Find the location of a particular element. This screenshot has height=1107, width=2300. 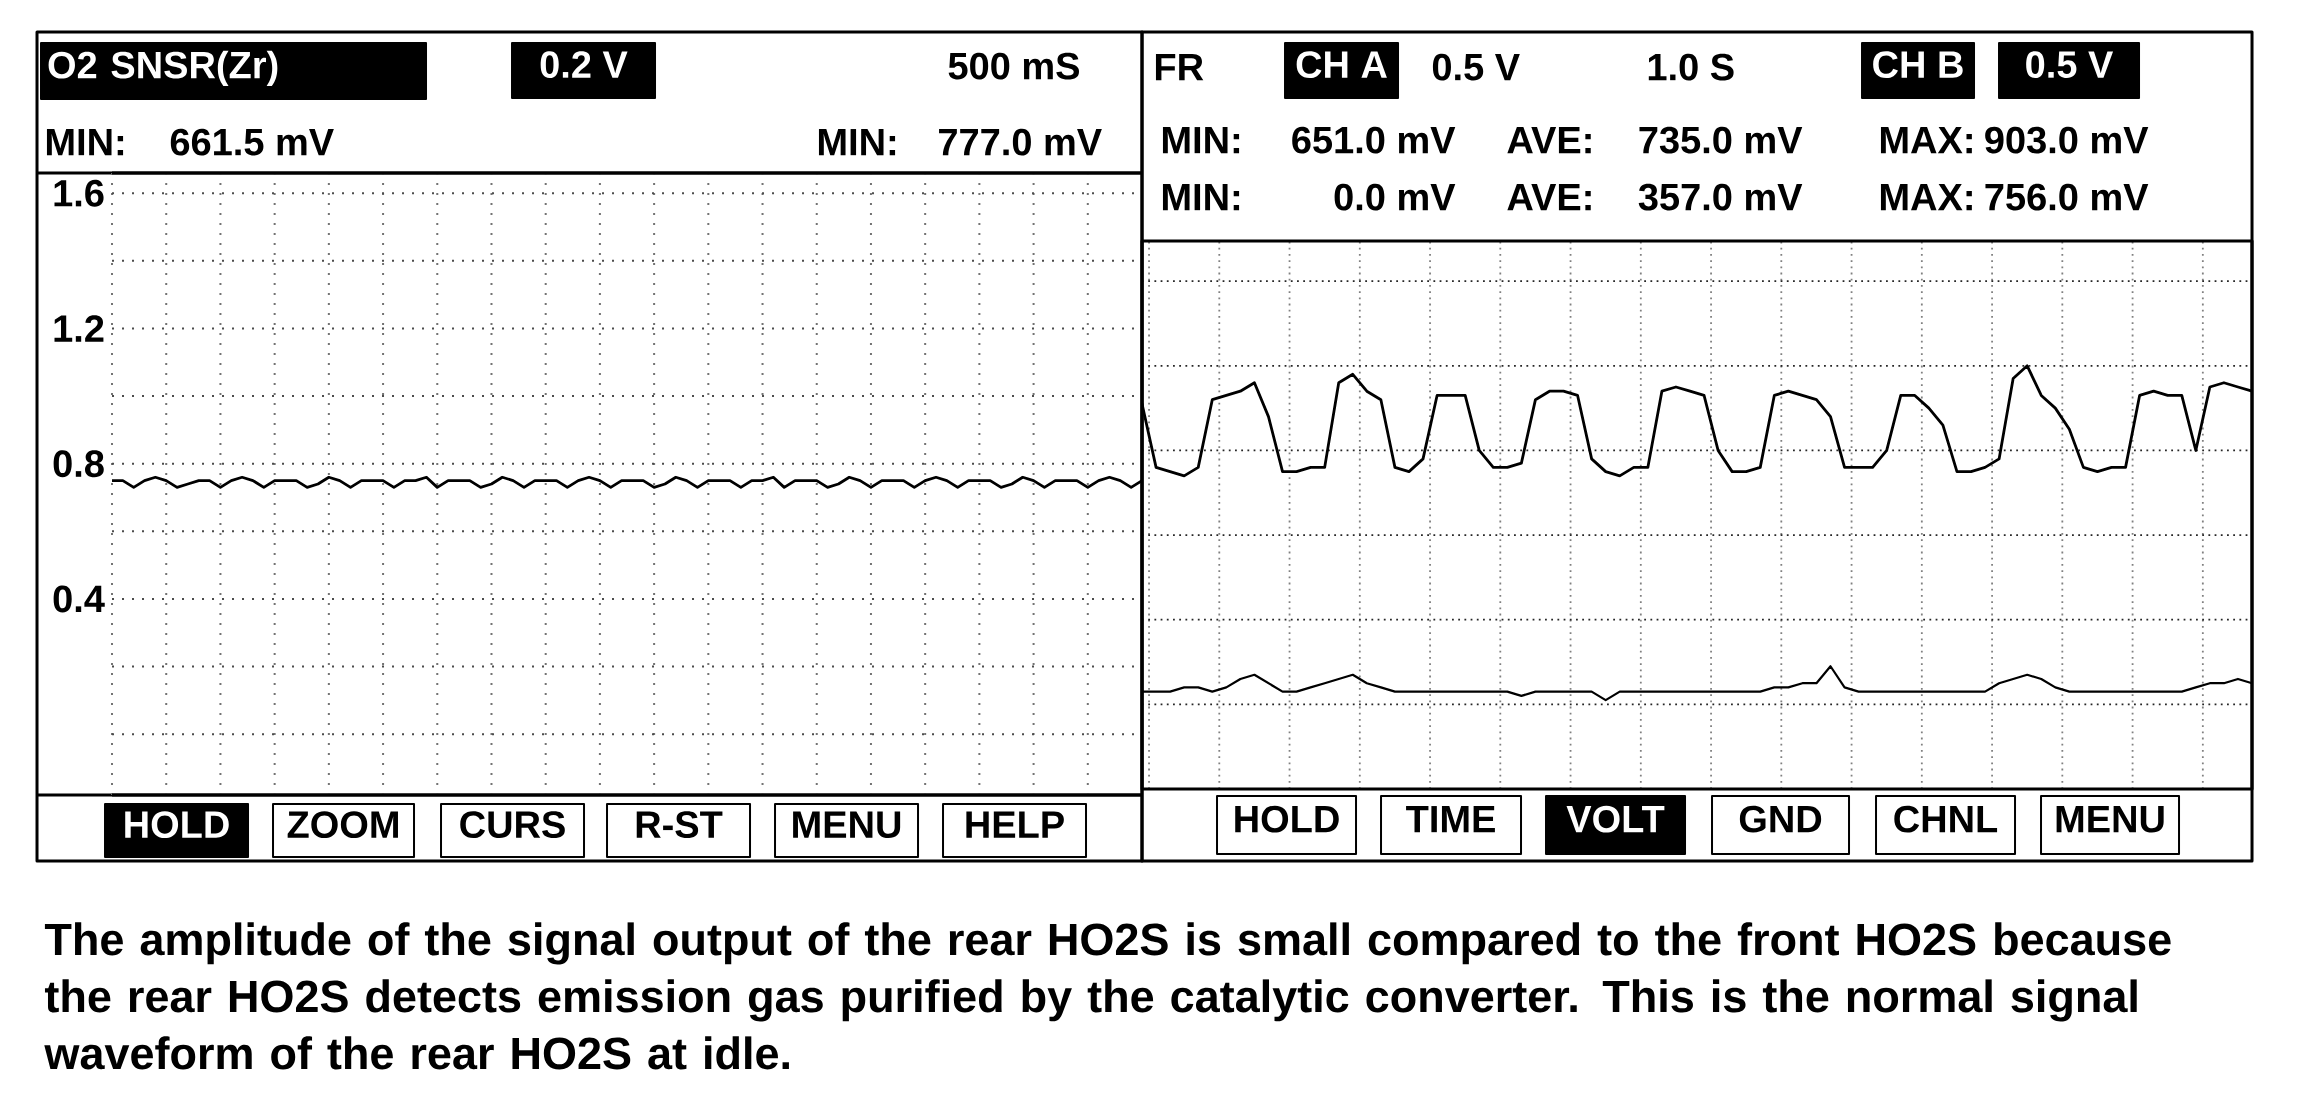

text: 777.0 mV is located at coordinates (1020, 142).